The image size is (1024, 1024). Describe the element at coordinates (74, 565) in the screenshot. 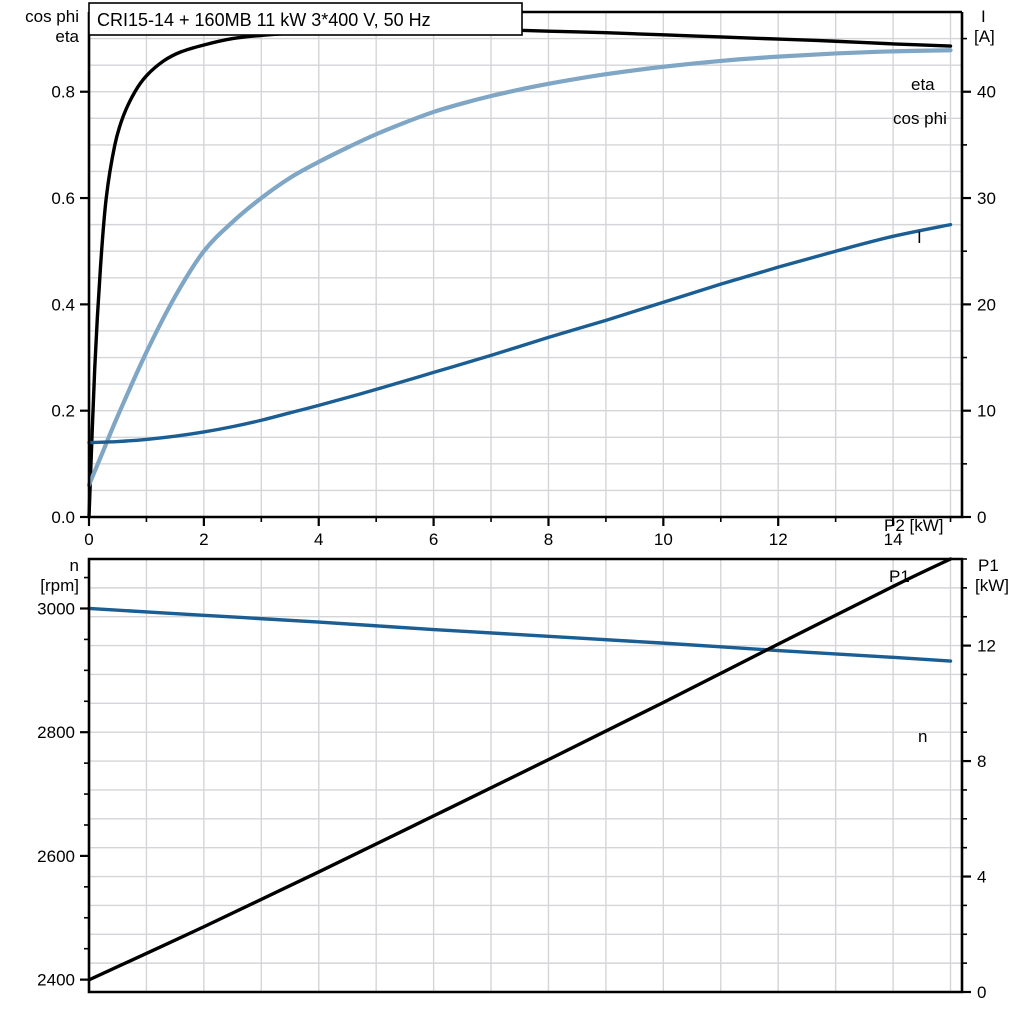

I see `bottom-left-axis-title-line1: n` at that location.